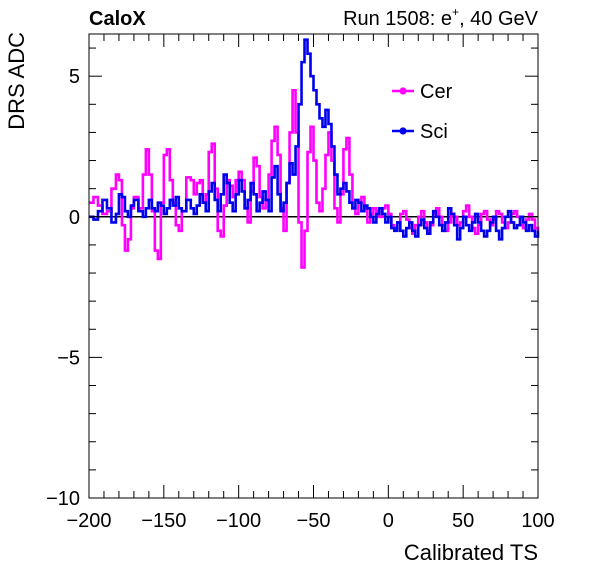 The image size is (596, 572). Describe the element at coordinates (16, 81) in the screenshot. I see `y-axis-title: DRS ADC` at that location.